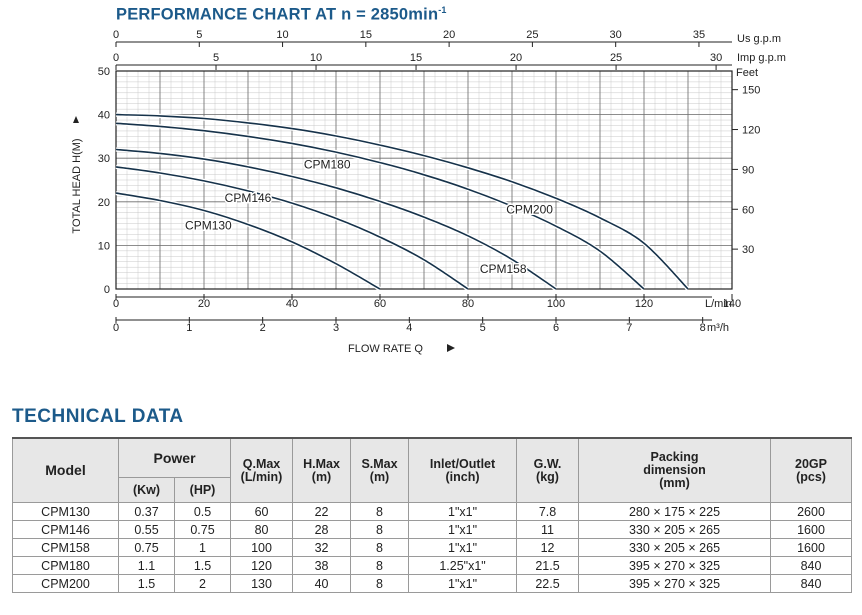 The width and height of the screenshot is (862, 615). Describe the element at coordinates (503, 269) in the screenshot. I see `curve-label: CPM158` at that location.